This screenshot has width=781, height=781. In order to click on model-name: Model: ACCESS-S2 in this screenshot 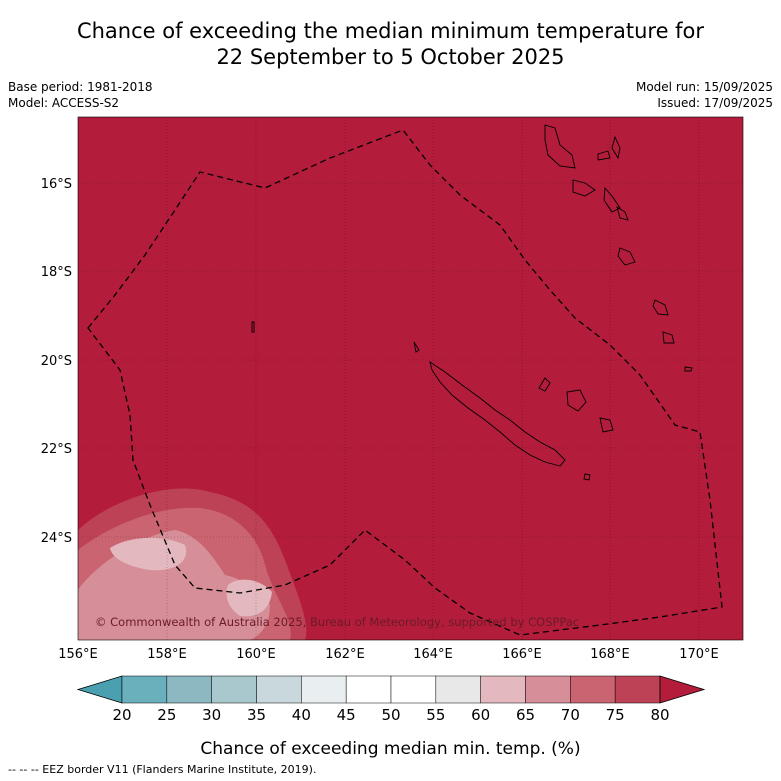, I will do `click(64, 103)`.